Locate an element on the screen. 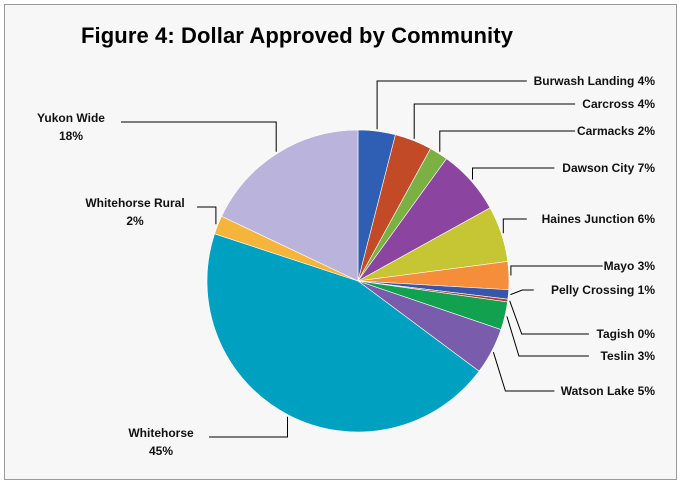 The width and height of the screenshot is (685, 487). slice-label: Pelly Crossing 1% is located at coordinates (603, 290).